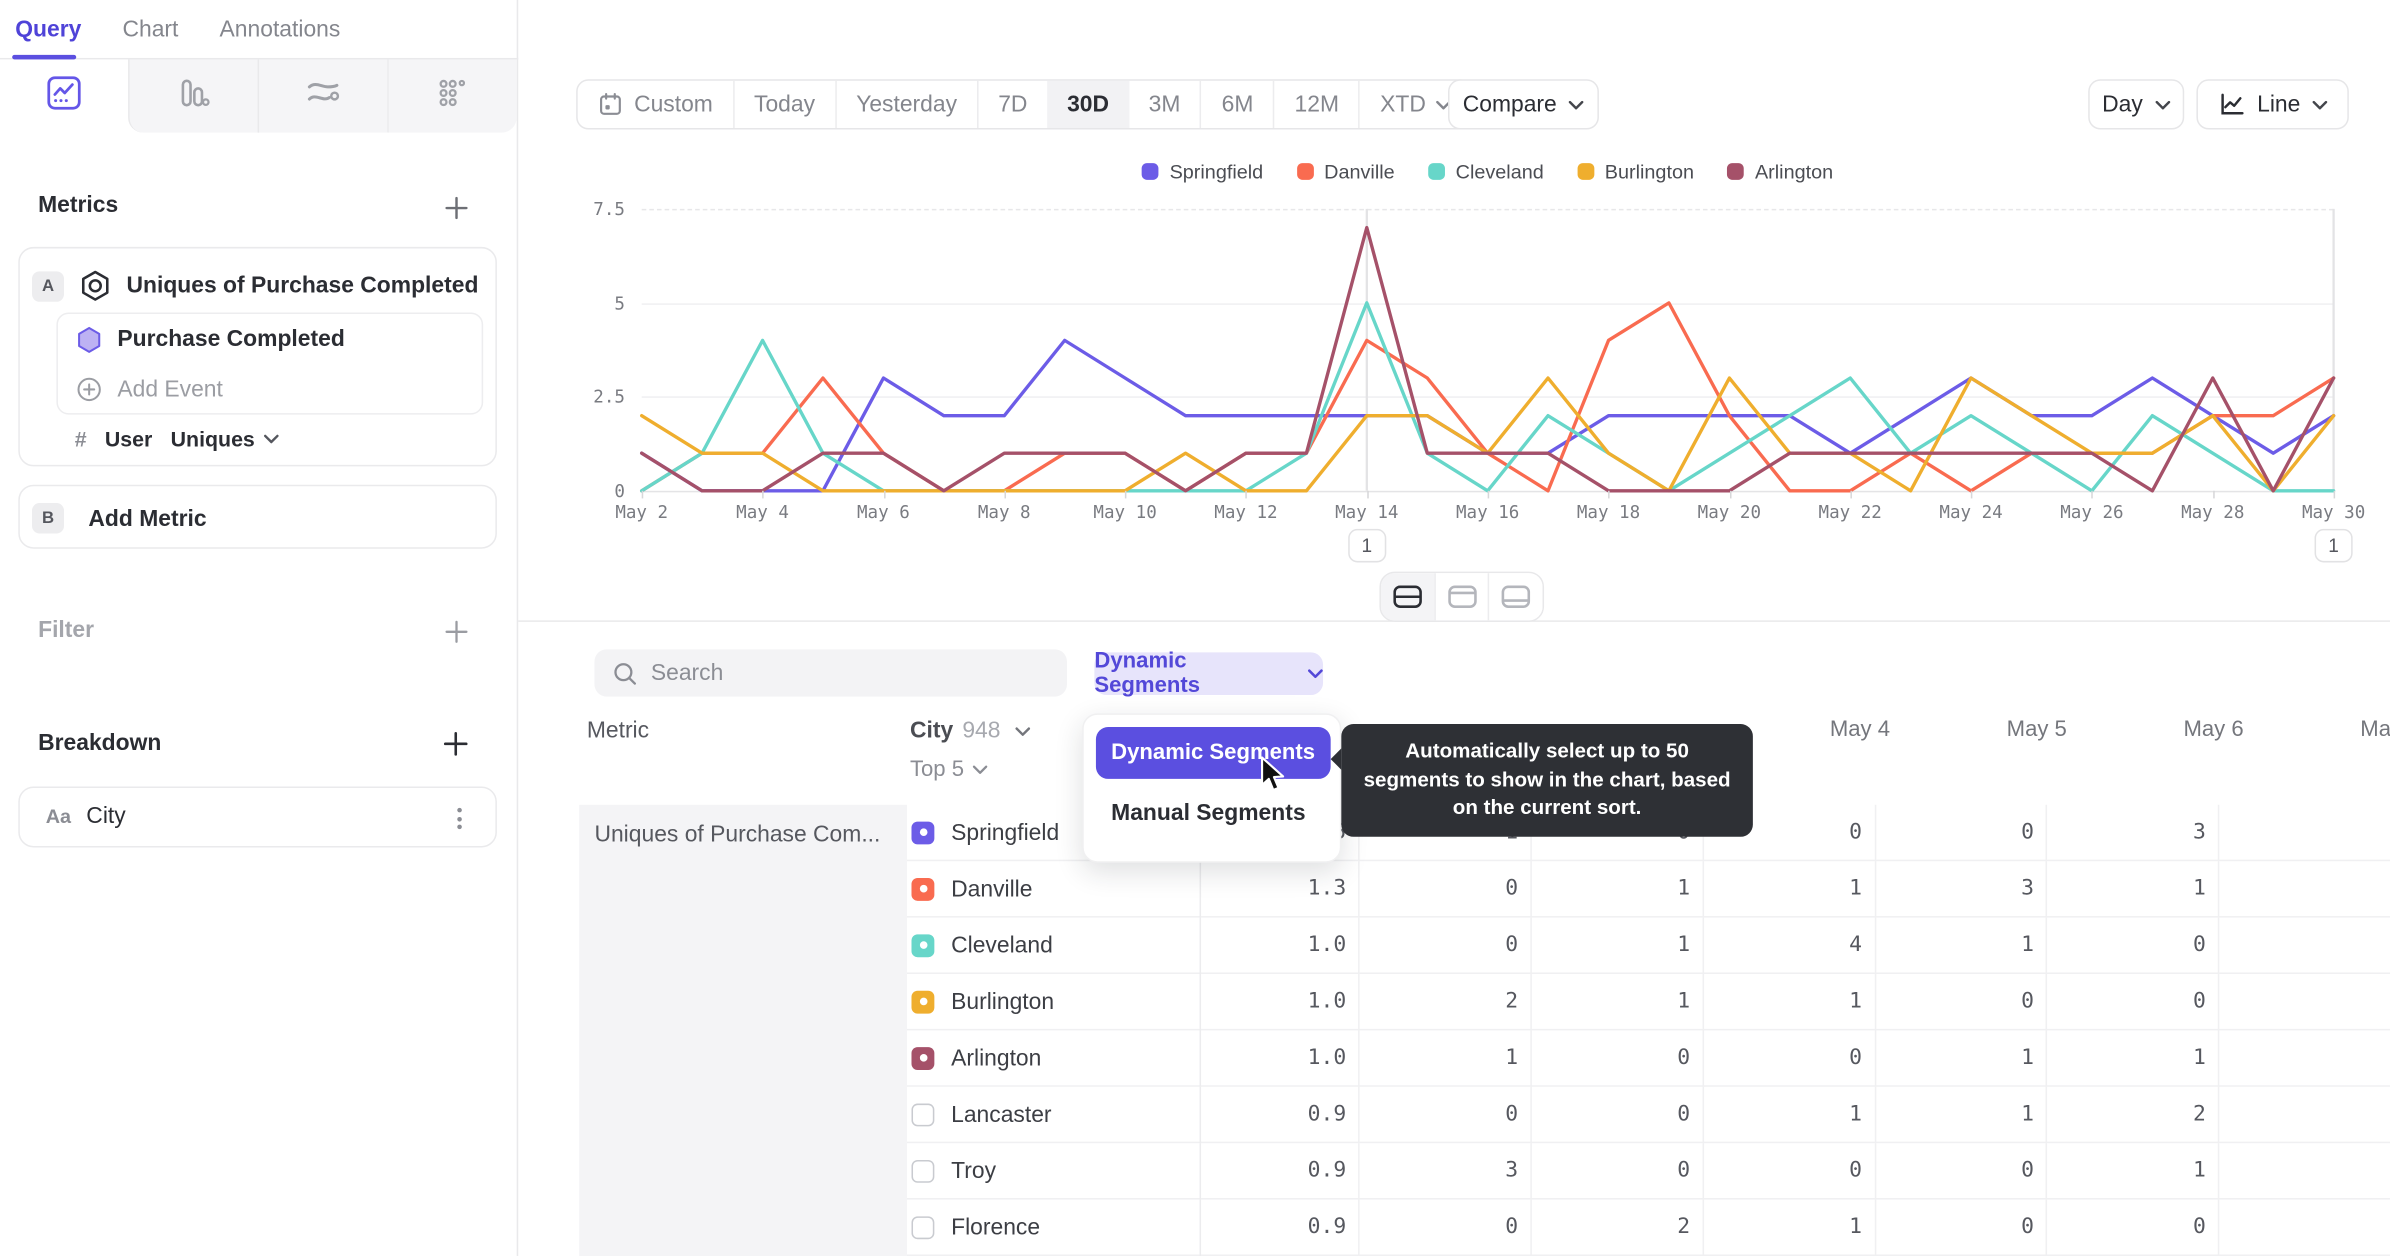 This screenshot has height=1256, width=2390. I want to click on range-12m: 12M, so click(1316, 104).